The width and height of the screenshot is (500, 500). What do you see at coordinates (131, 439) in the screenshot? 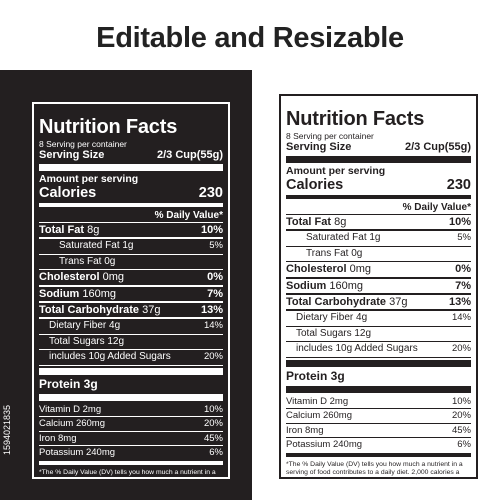
I see `vitamin-row: Iron 8mg 45%` at bounding box center [131, 439].